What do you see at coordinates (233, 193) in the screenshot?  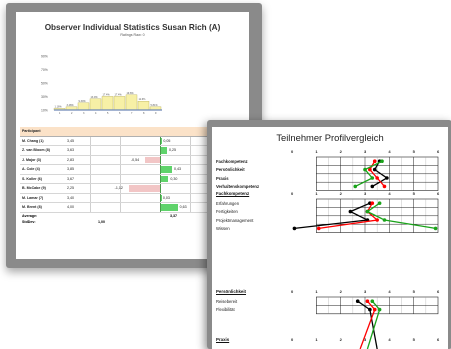 I see `section-title: Fachkompetenz` at bounding box center [233, 193].